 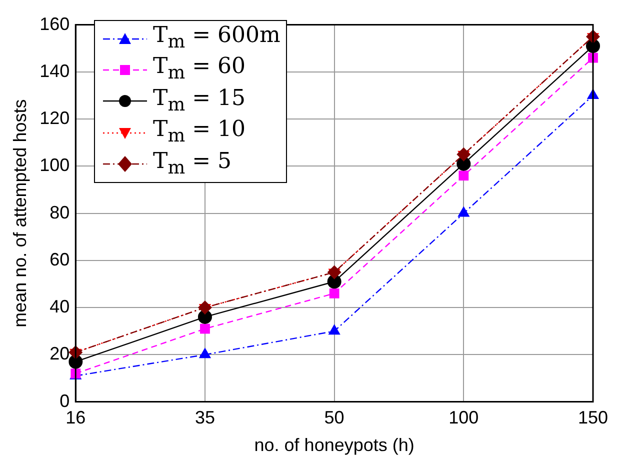 I want to click on legend-label: T$_{m}$ = 15, so click(x=199, y=102).